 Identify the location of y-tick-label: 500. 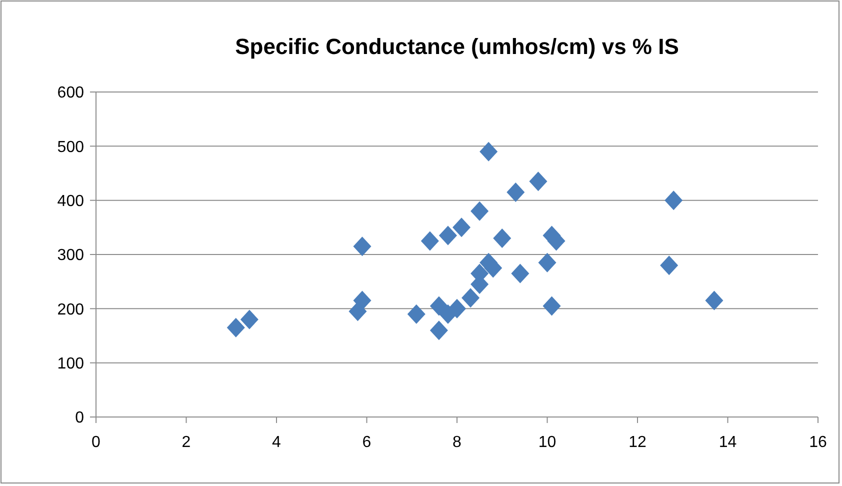
(70, 147).